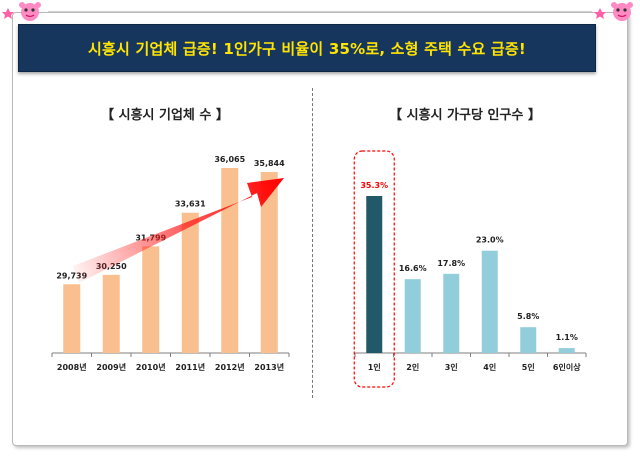 The height and width of the screenshot is (457, 640). What do you see at coordinates (190, 367) in the screenshot?
I see `tick-label-businesses-3: 2011년` at bounding box center [190, 367].